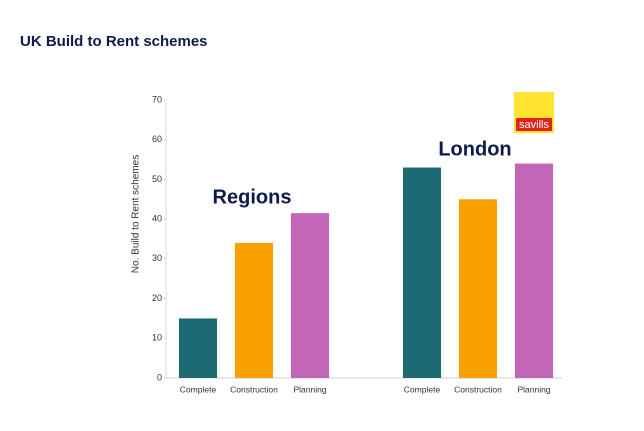 Image resolution: width=644 pixels, height=431 pixels. I want to click on y-tick-label: 60, so click(157, 139).